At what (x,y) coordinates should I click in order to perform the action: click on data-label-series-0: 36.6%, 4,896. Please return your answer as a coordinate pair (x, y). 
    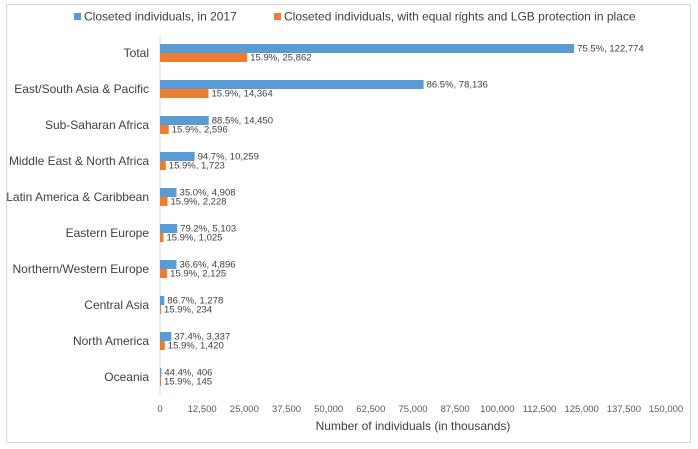
    Looking at the image, I should click on (208, 265).